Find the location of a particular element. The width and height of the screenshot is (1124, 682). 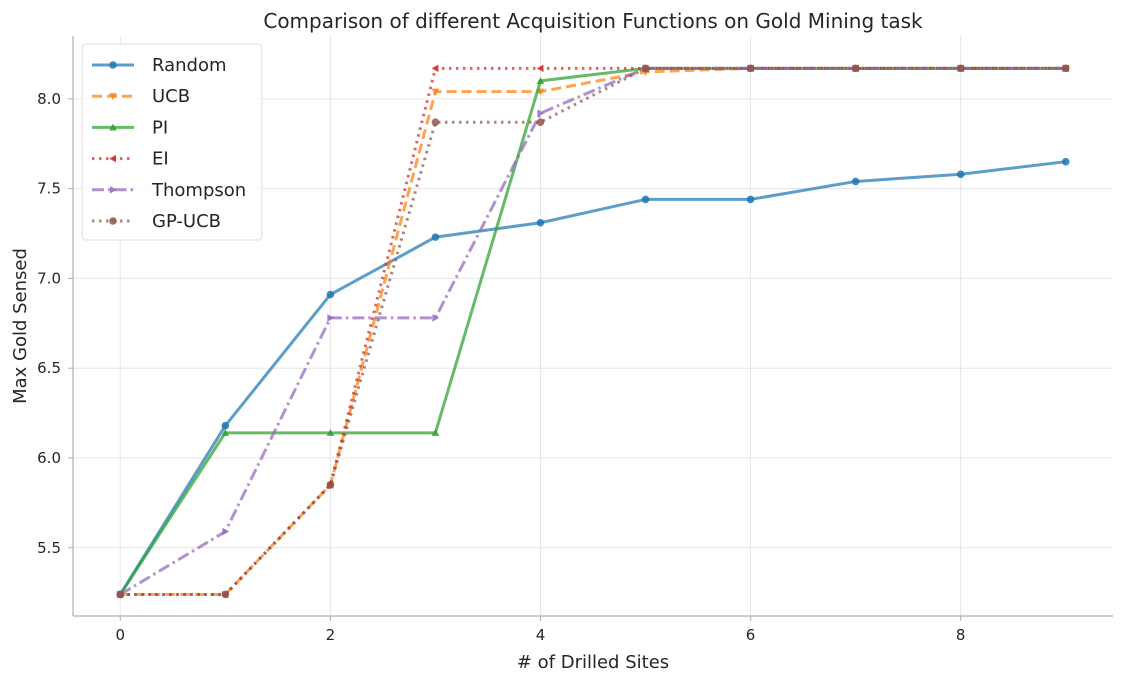

y-tick-label: 5.5 is located at coordinates (49, 548).